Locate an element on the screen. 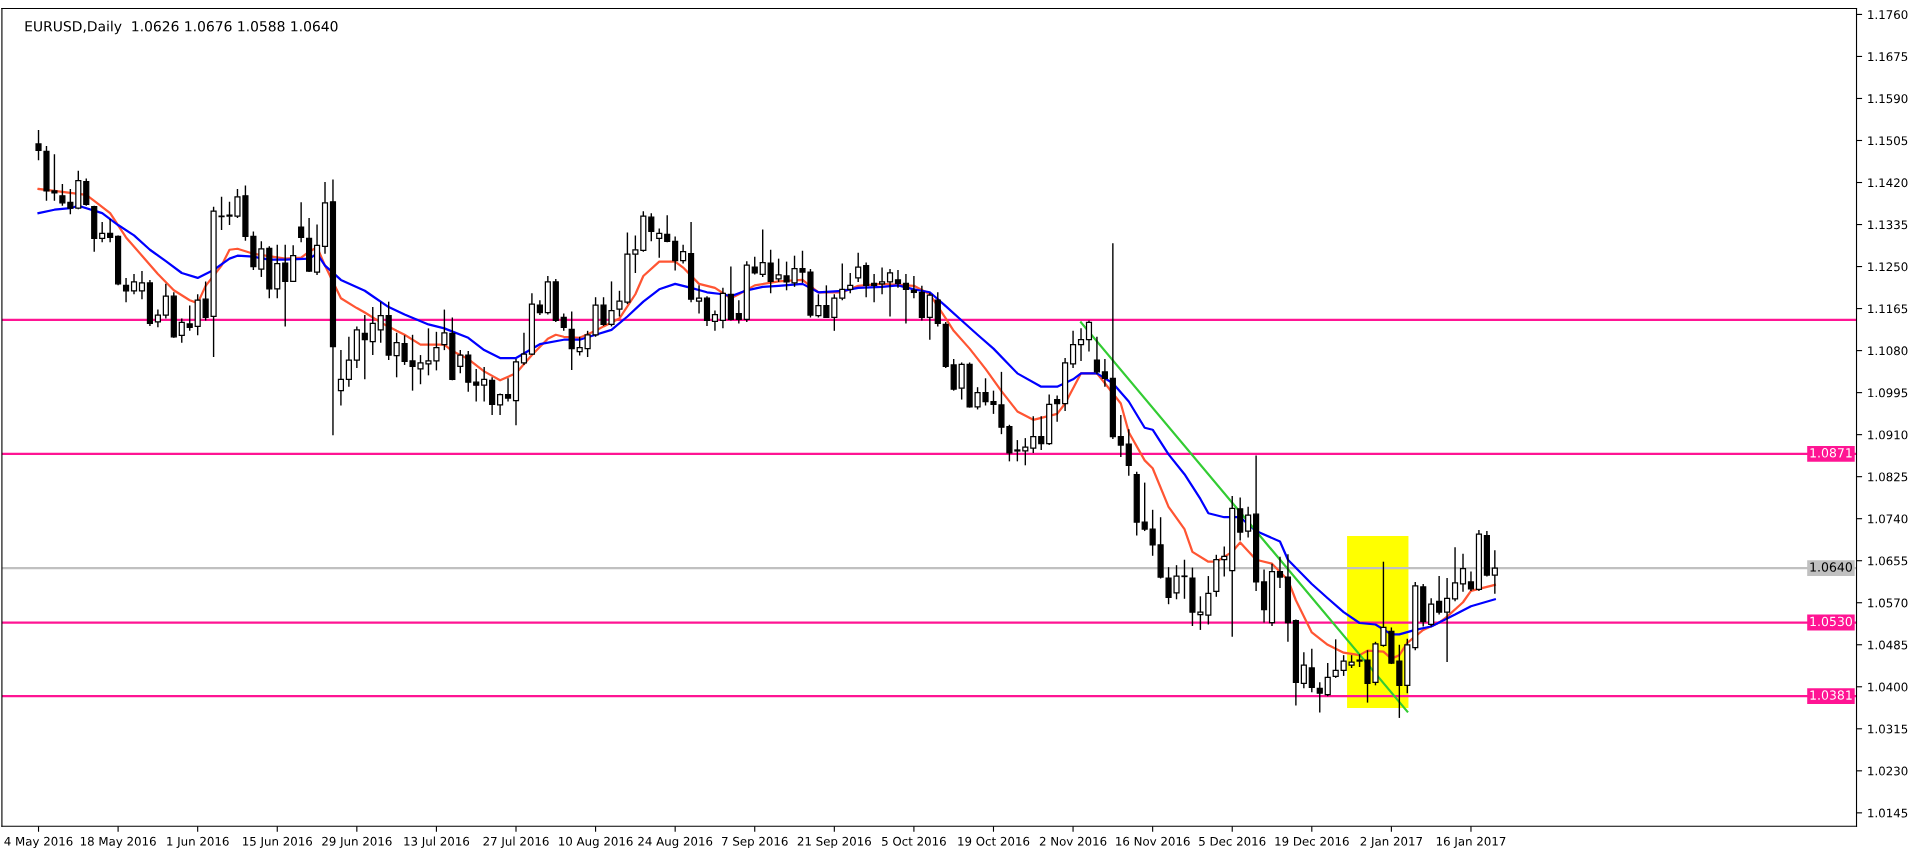 Image resolution: width=1910 pixels, height=850 pixels. y-tick-label: 1.1420 is located at coordinates (1888, 183).